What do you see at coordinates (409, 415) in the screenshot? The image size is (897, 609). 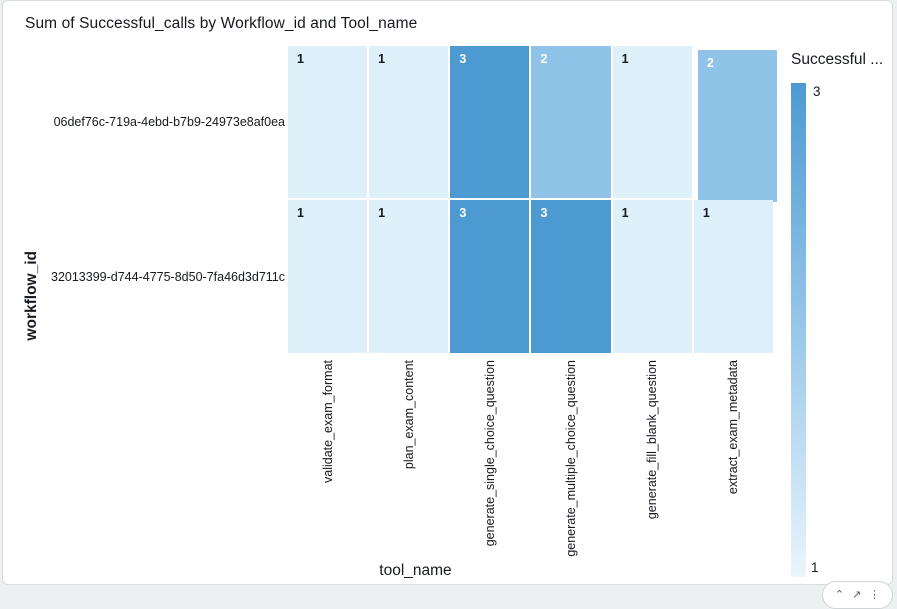 I see `x-axis-label: plan_exam_content` at bounding box center [409, 415].